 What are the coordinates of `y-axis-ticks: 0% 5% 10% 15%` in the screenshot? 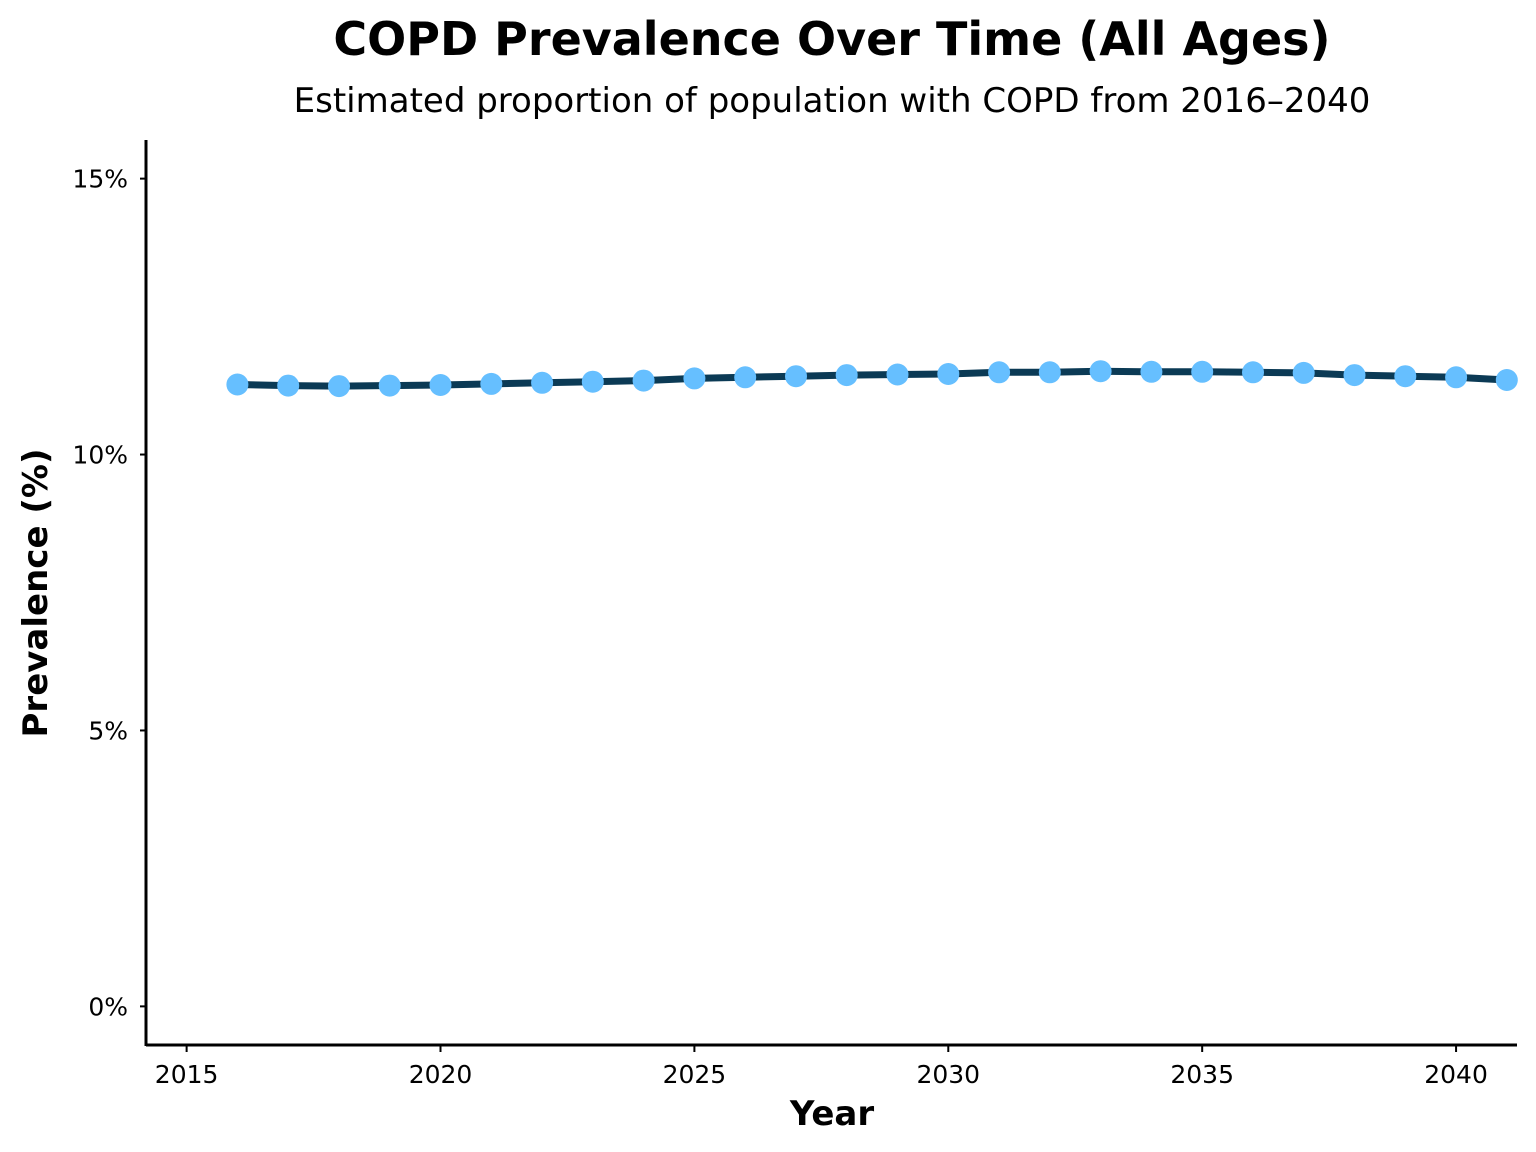 It's located at (109, 593).